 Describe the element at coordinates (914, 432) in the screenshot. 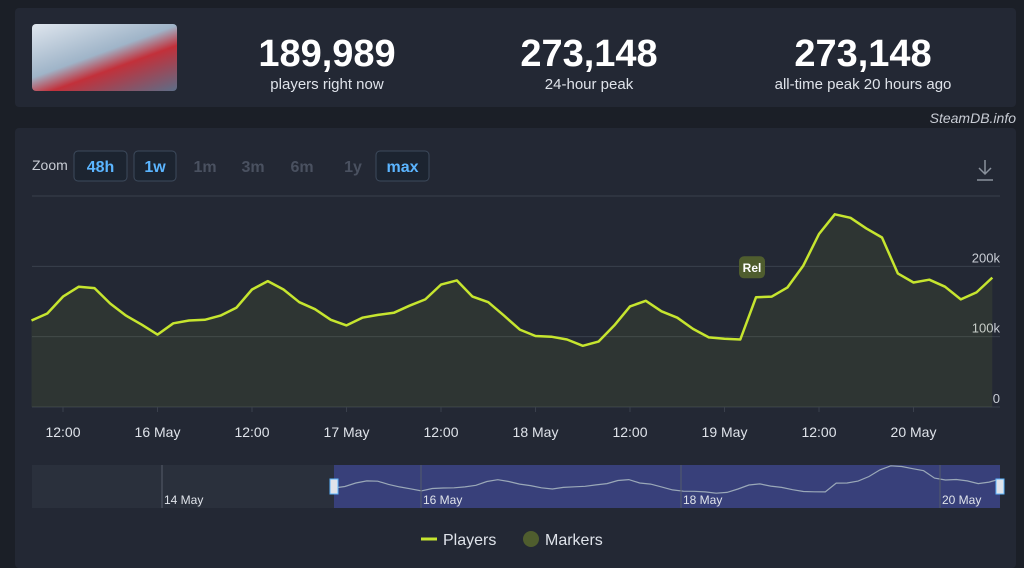

I see `x-tick-label: 20 May` at that location.